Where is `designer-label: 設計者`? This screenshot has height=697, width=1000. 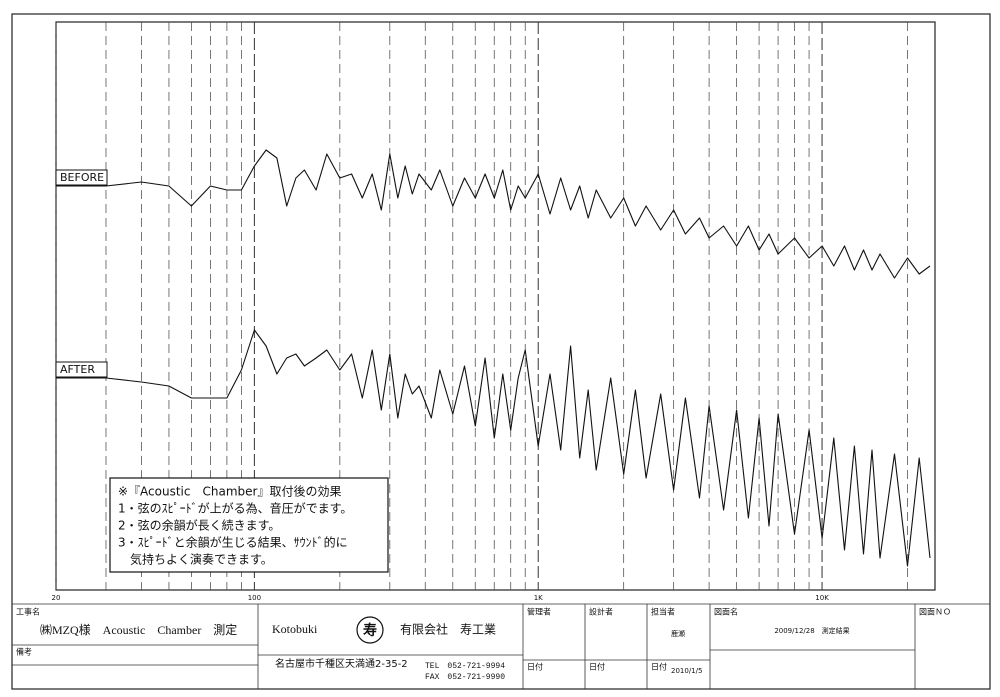 designer-label: 設計者 is located at coordinates (601, 612).